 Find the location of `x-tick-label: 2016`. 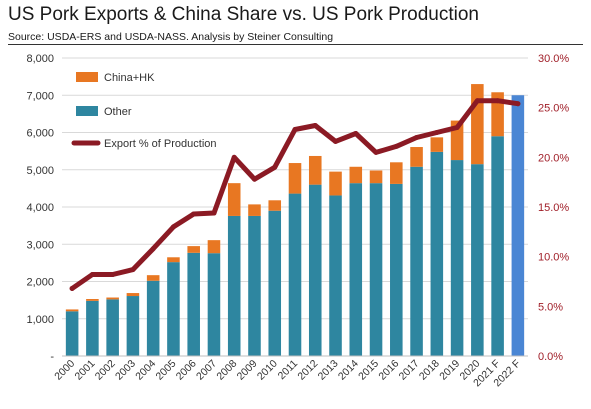

x-tick-label: 2016 is located at coordinates (388, 370).